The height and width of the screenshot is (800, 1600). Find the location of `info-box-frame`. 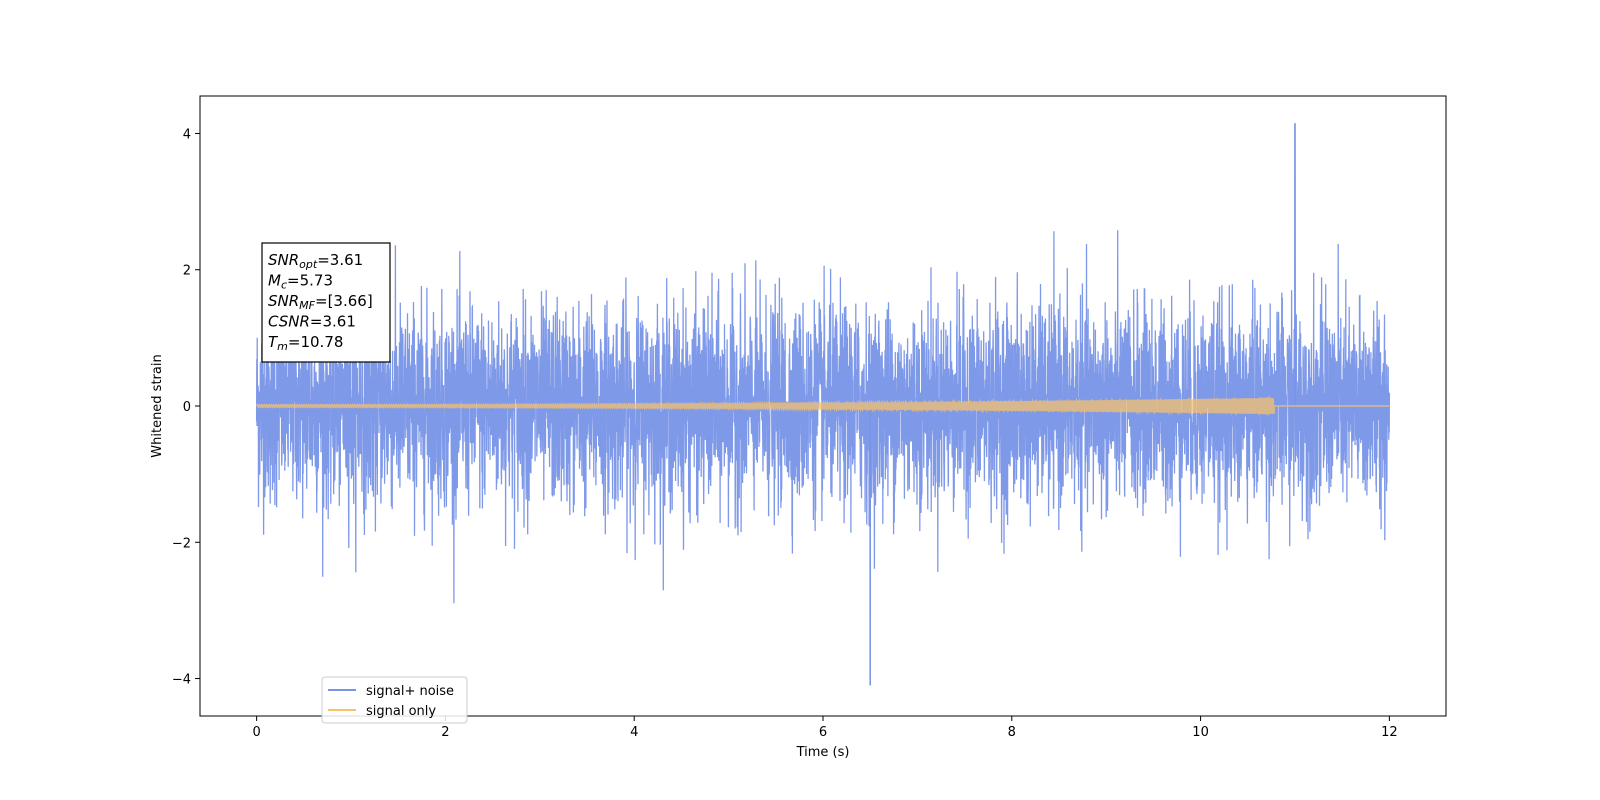

info-box-frame is located at coordinates (326, 302).